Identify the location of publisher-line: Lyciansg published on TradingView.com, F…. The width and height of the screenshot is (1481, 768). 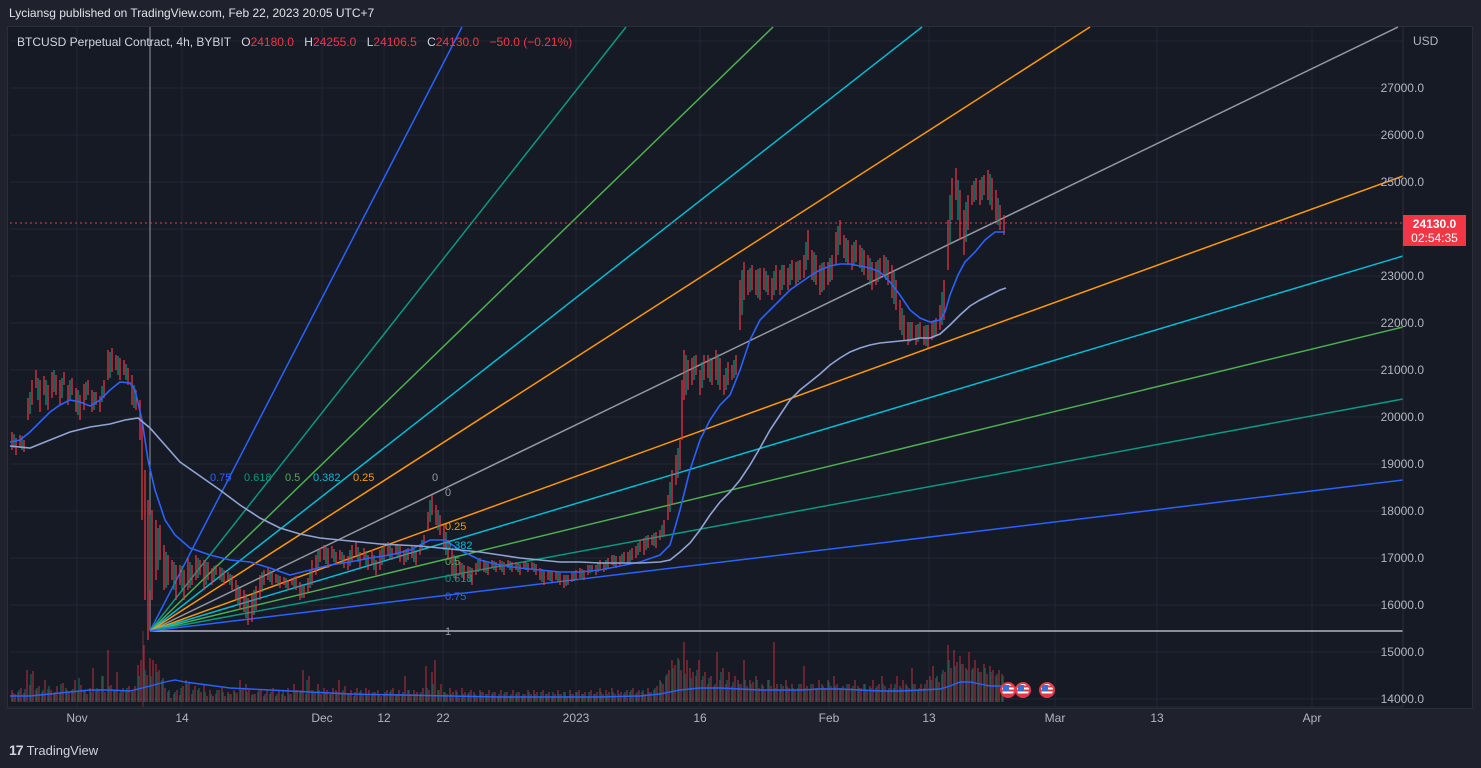
(192, 13).